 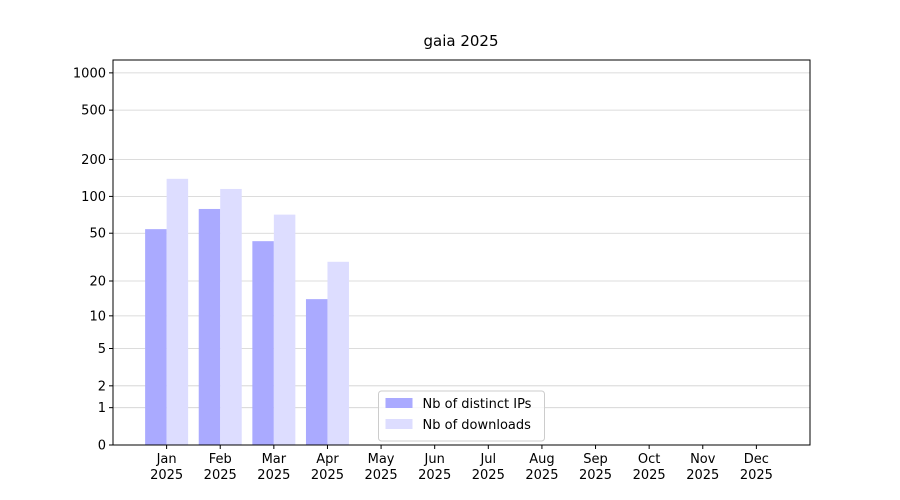 What do you see at coordinates (327, 467) in the screenshot?
I see `x-tick-label: Apr 2025` at bounding box center [327, 467].